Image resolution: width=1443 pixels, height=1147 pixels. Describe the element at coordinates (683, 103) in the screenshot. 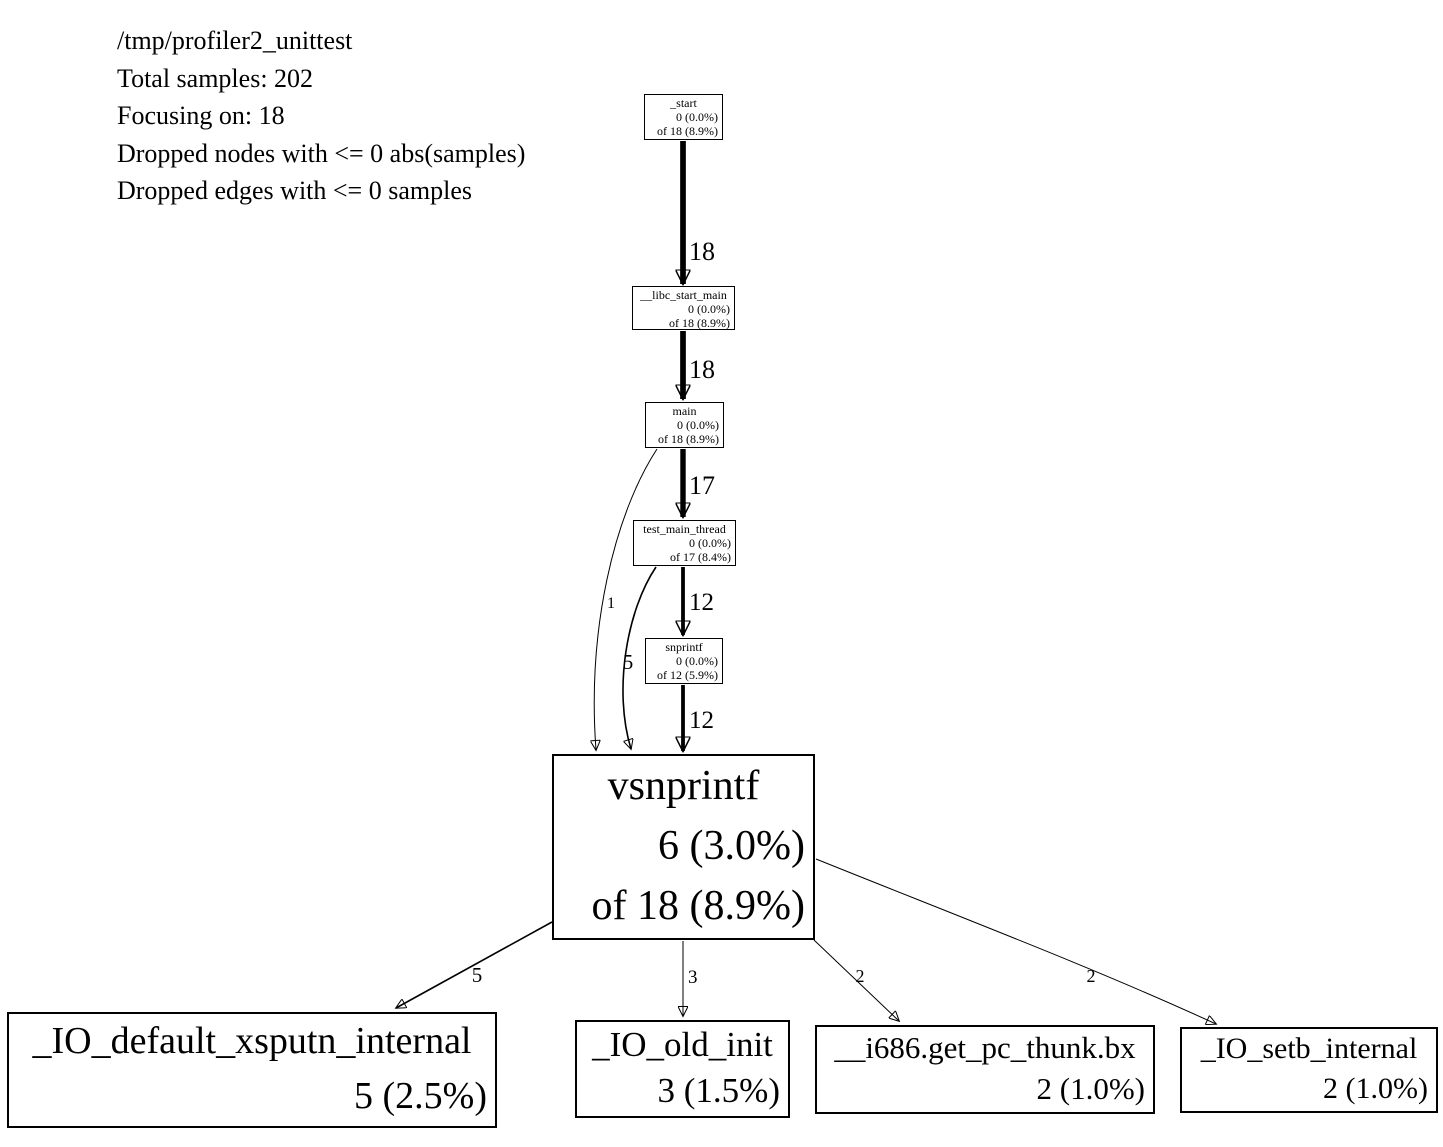

I see `node-function-name: _start` at that location.